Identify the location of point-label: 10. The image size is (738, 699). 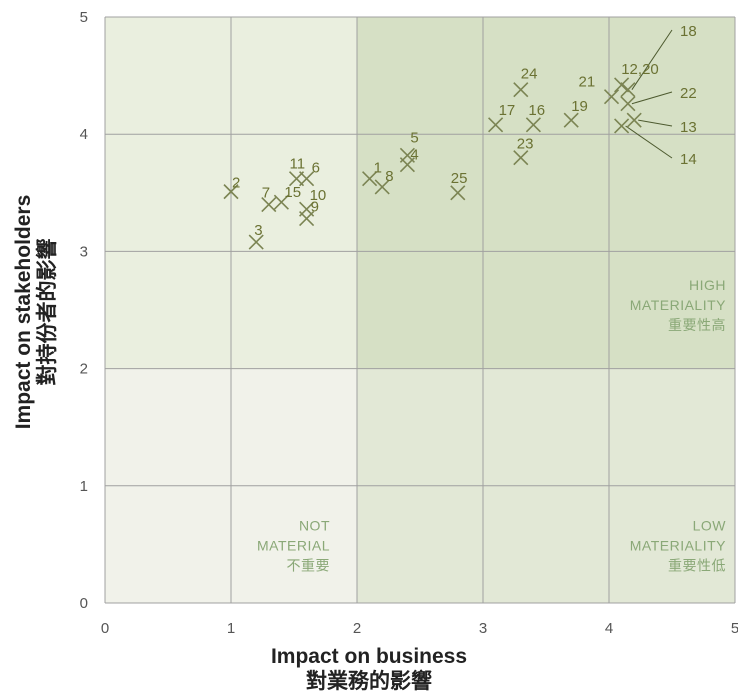
(318, 195).